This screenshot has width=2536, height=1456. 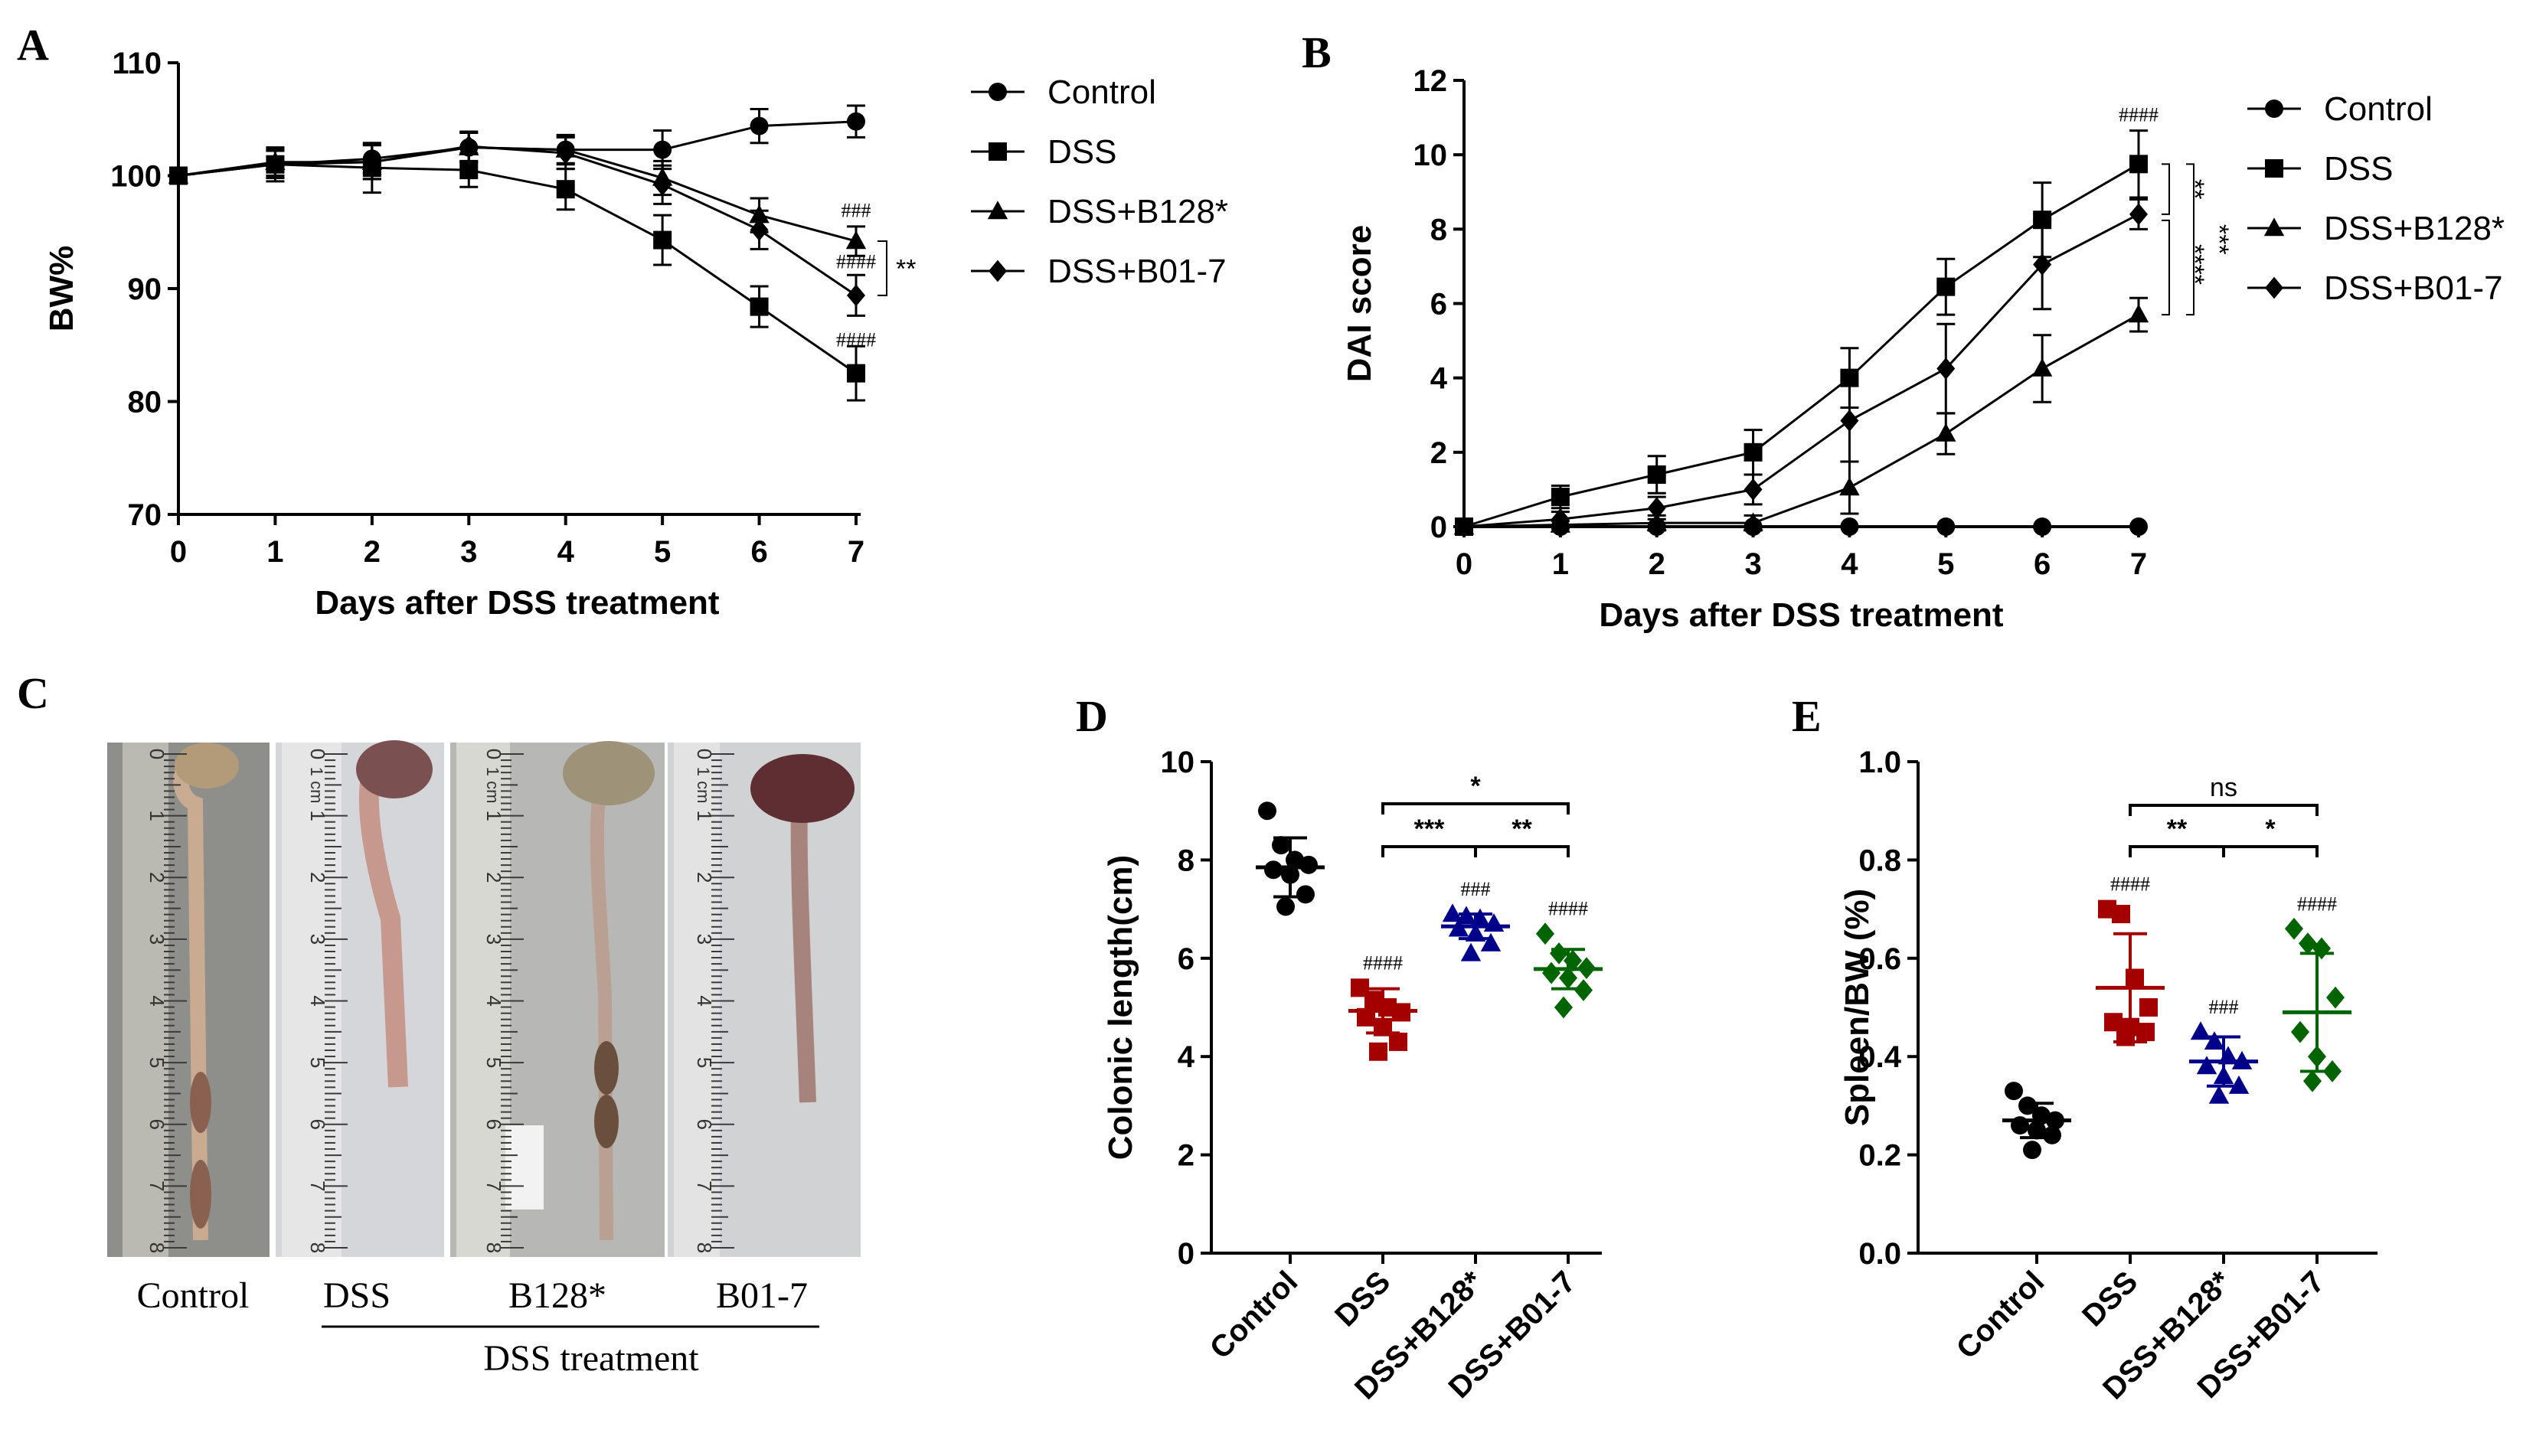 I want to click on ruler-number: 5, so click(x=494, y=1062).